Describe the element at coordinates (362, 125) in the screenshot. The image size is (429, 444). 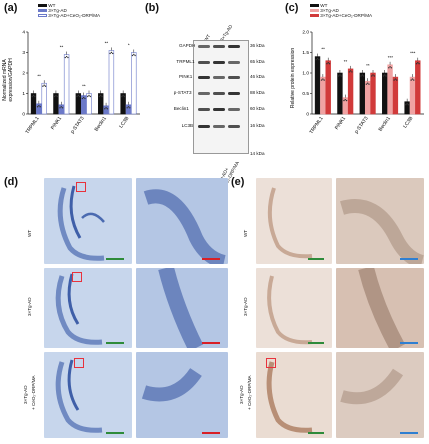
I see `panel-c-x-labels: TRPML1 PINK1 p-STAT3 Beclin1 LC3B` at that location.